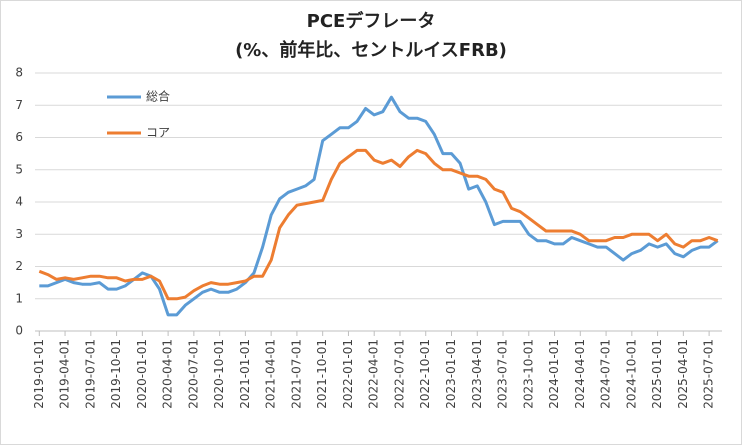 The height and width of the screenshot is (445, 742). I want to click on x-tick-label: 2020-01-01, so click(142, 374).